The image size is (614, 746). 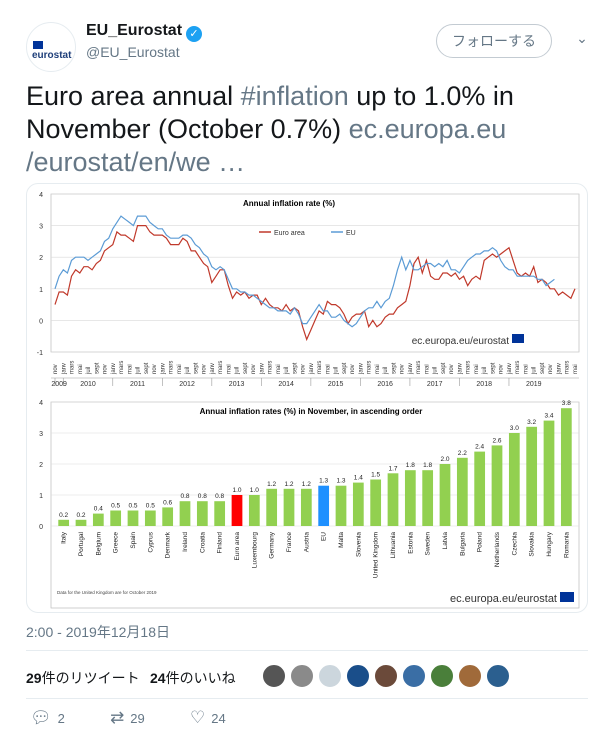 I want to click on verified-badge-icon: ✓, so click(x=194, y=34).